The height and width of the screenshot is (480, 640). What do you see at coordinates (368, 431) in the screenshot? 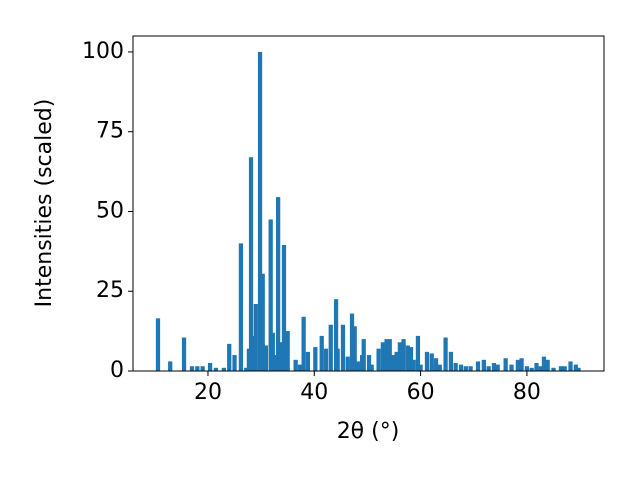
I see `x-axis-label: 2θ (°)` at bounding box center [368, 431].